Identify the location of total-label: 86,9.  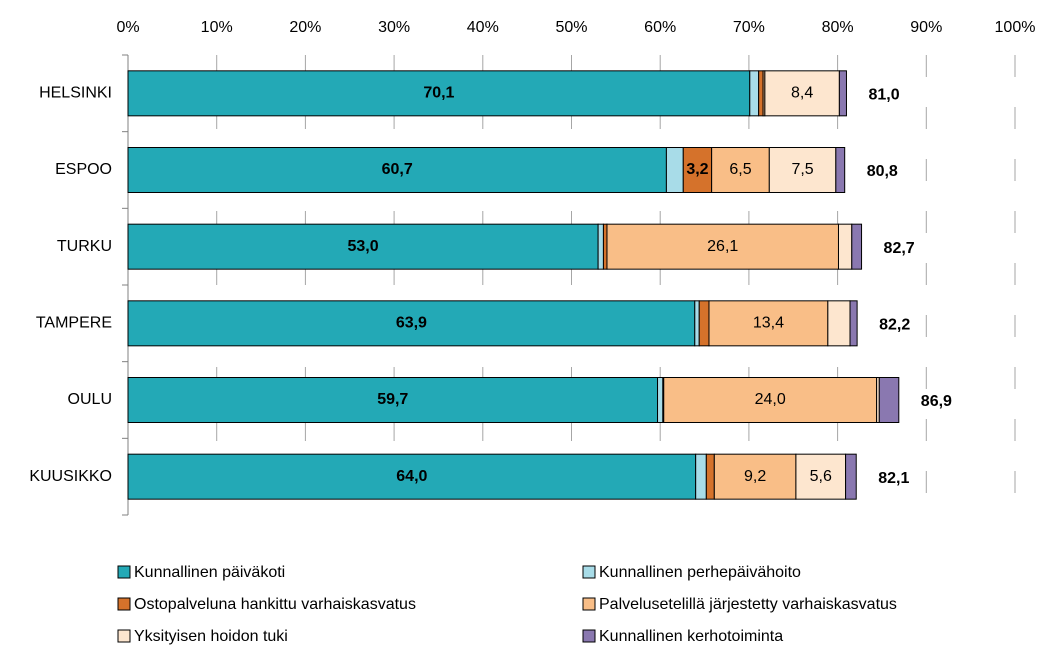
(936, 401).